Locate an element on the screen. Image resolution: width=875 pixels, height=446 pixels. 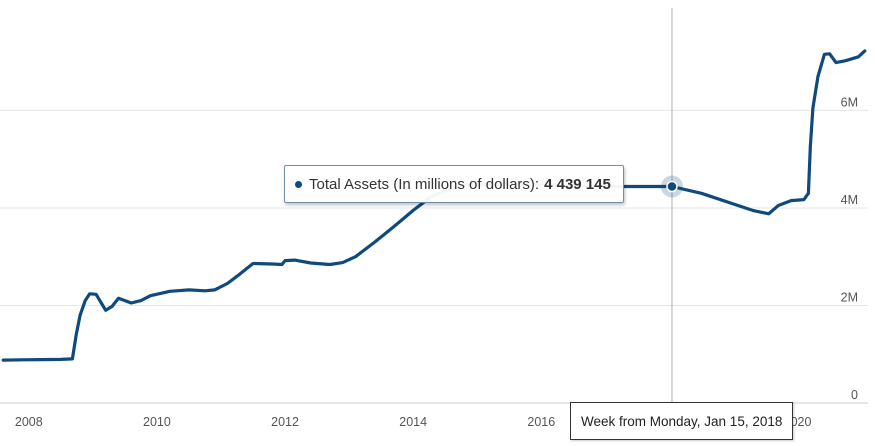
x-tick-label: 2008 is located at coordinates (29, 422).